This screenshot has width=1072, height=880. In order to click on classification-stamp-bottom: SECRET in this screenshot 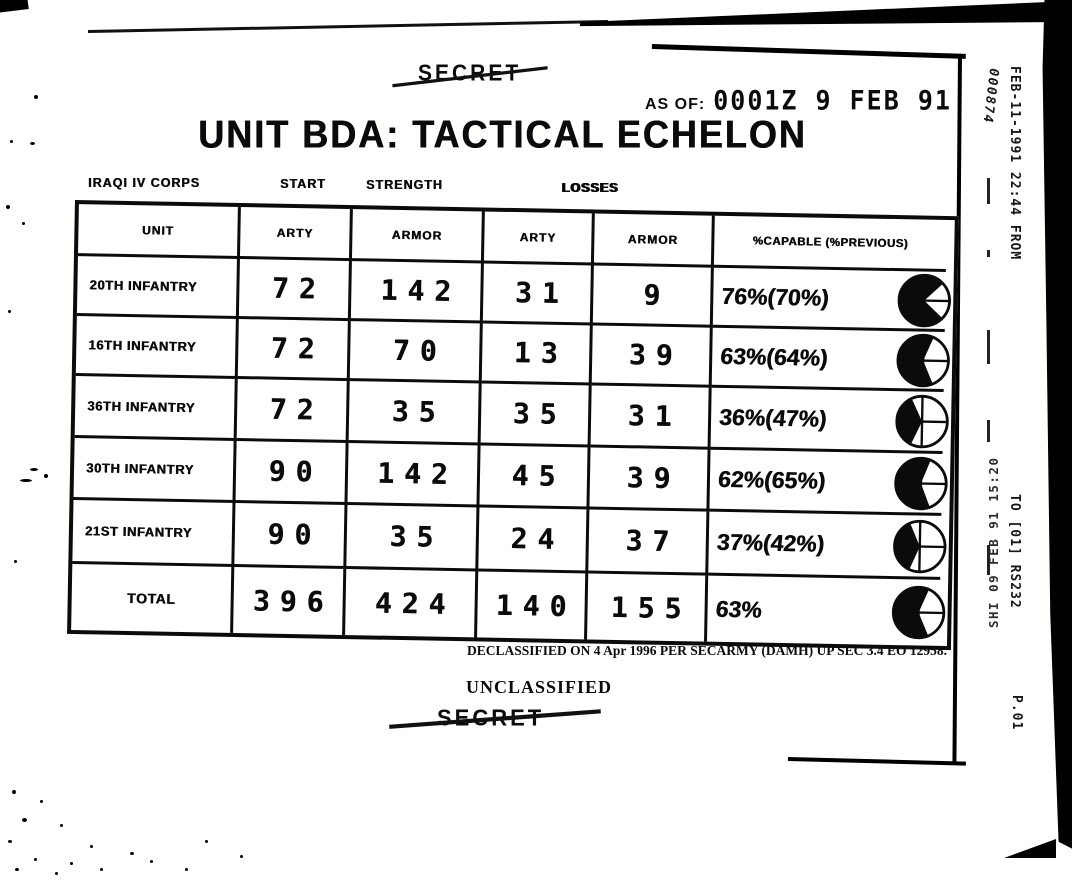, I will do `click(495, 717)`.